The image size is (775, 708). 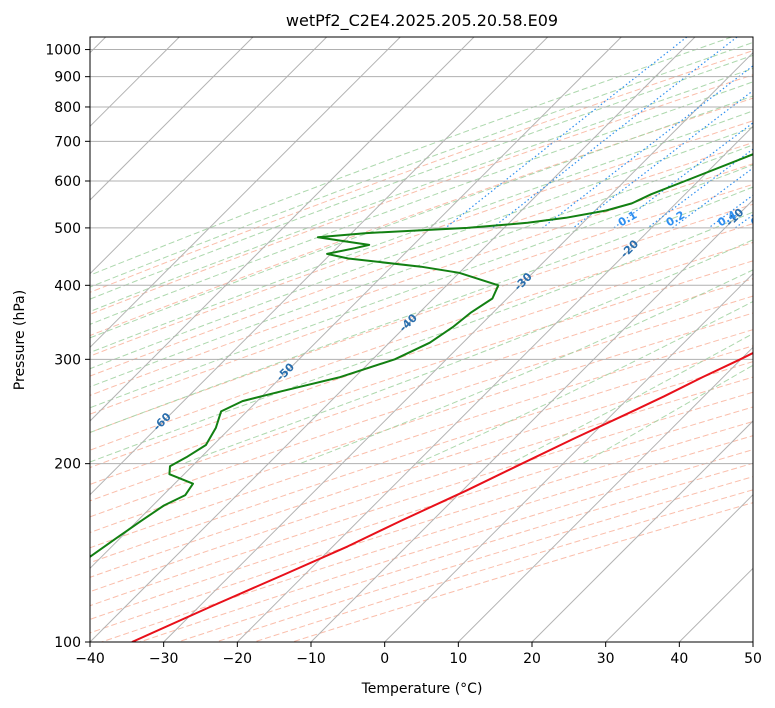 What do you see at coordinates (522, 572) in the screenshot?
I see `dry-adiabat` at bounding box center [522, 572].